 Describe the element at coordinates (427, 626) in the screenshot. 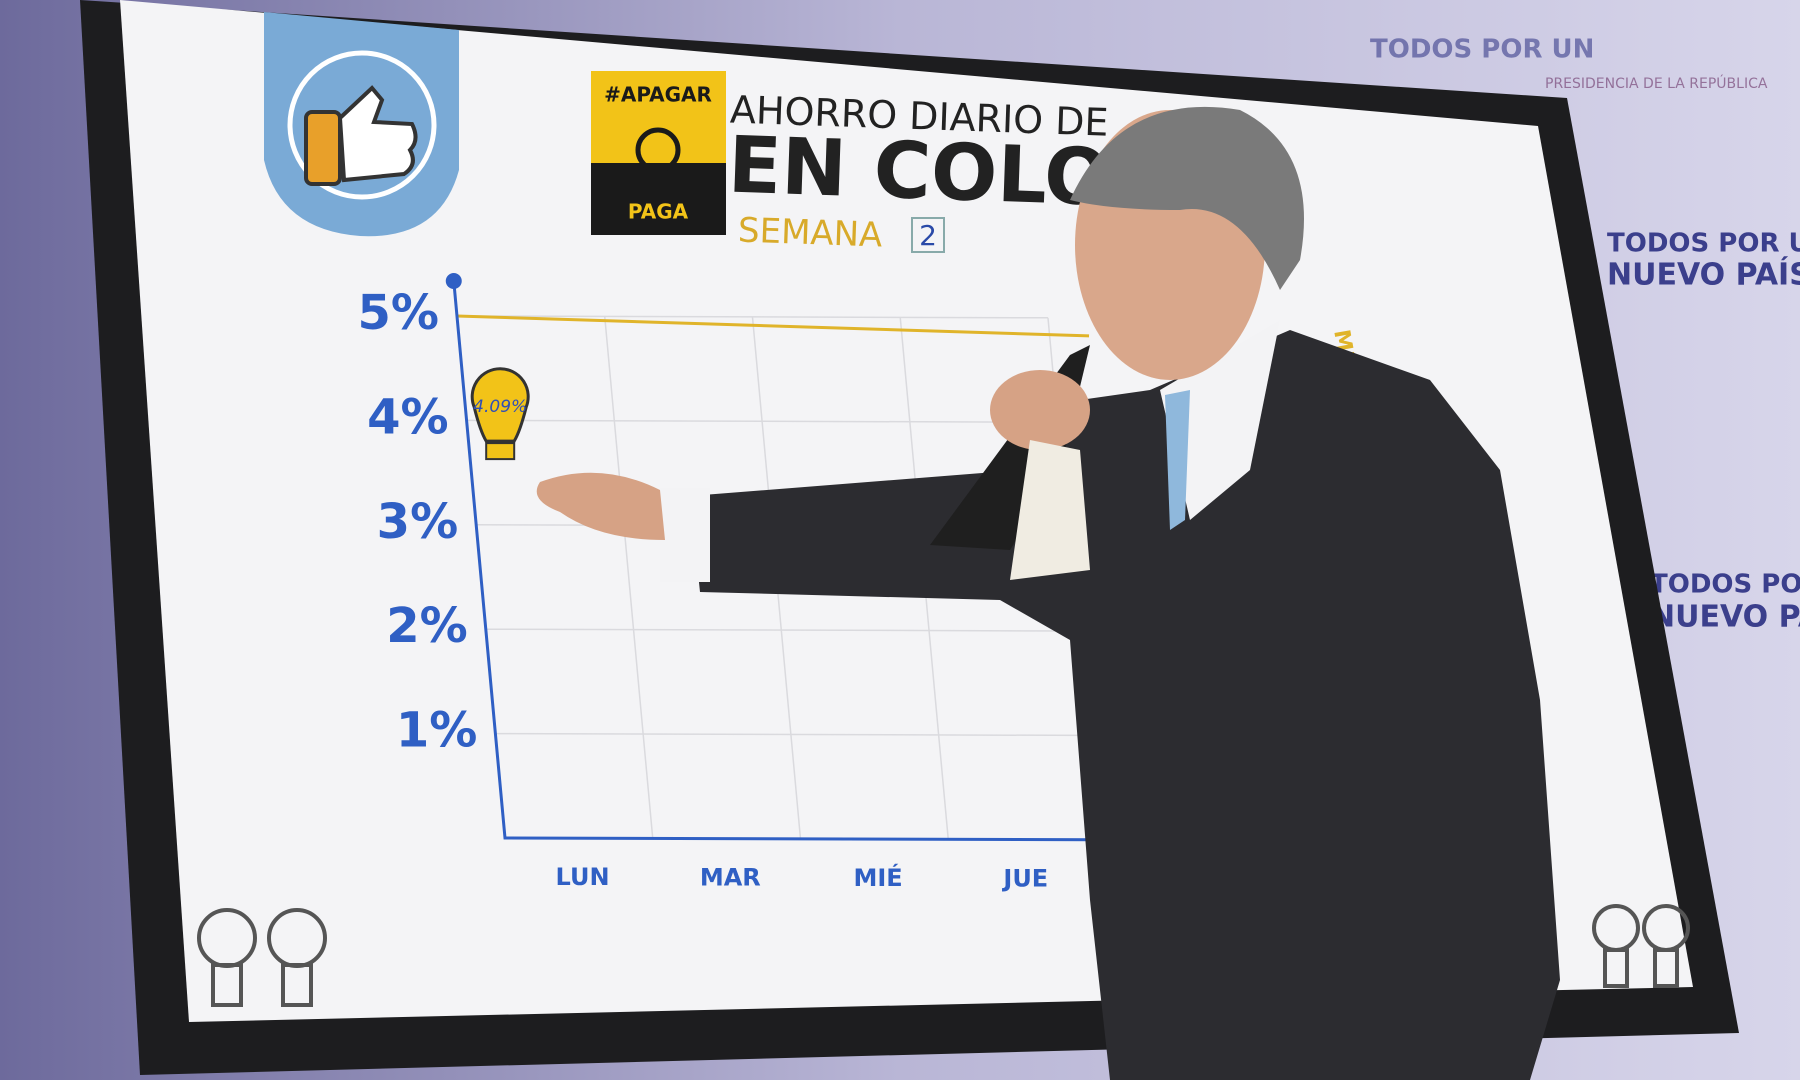

I see `y-tick-label: 2%` at that location.